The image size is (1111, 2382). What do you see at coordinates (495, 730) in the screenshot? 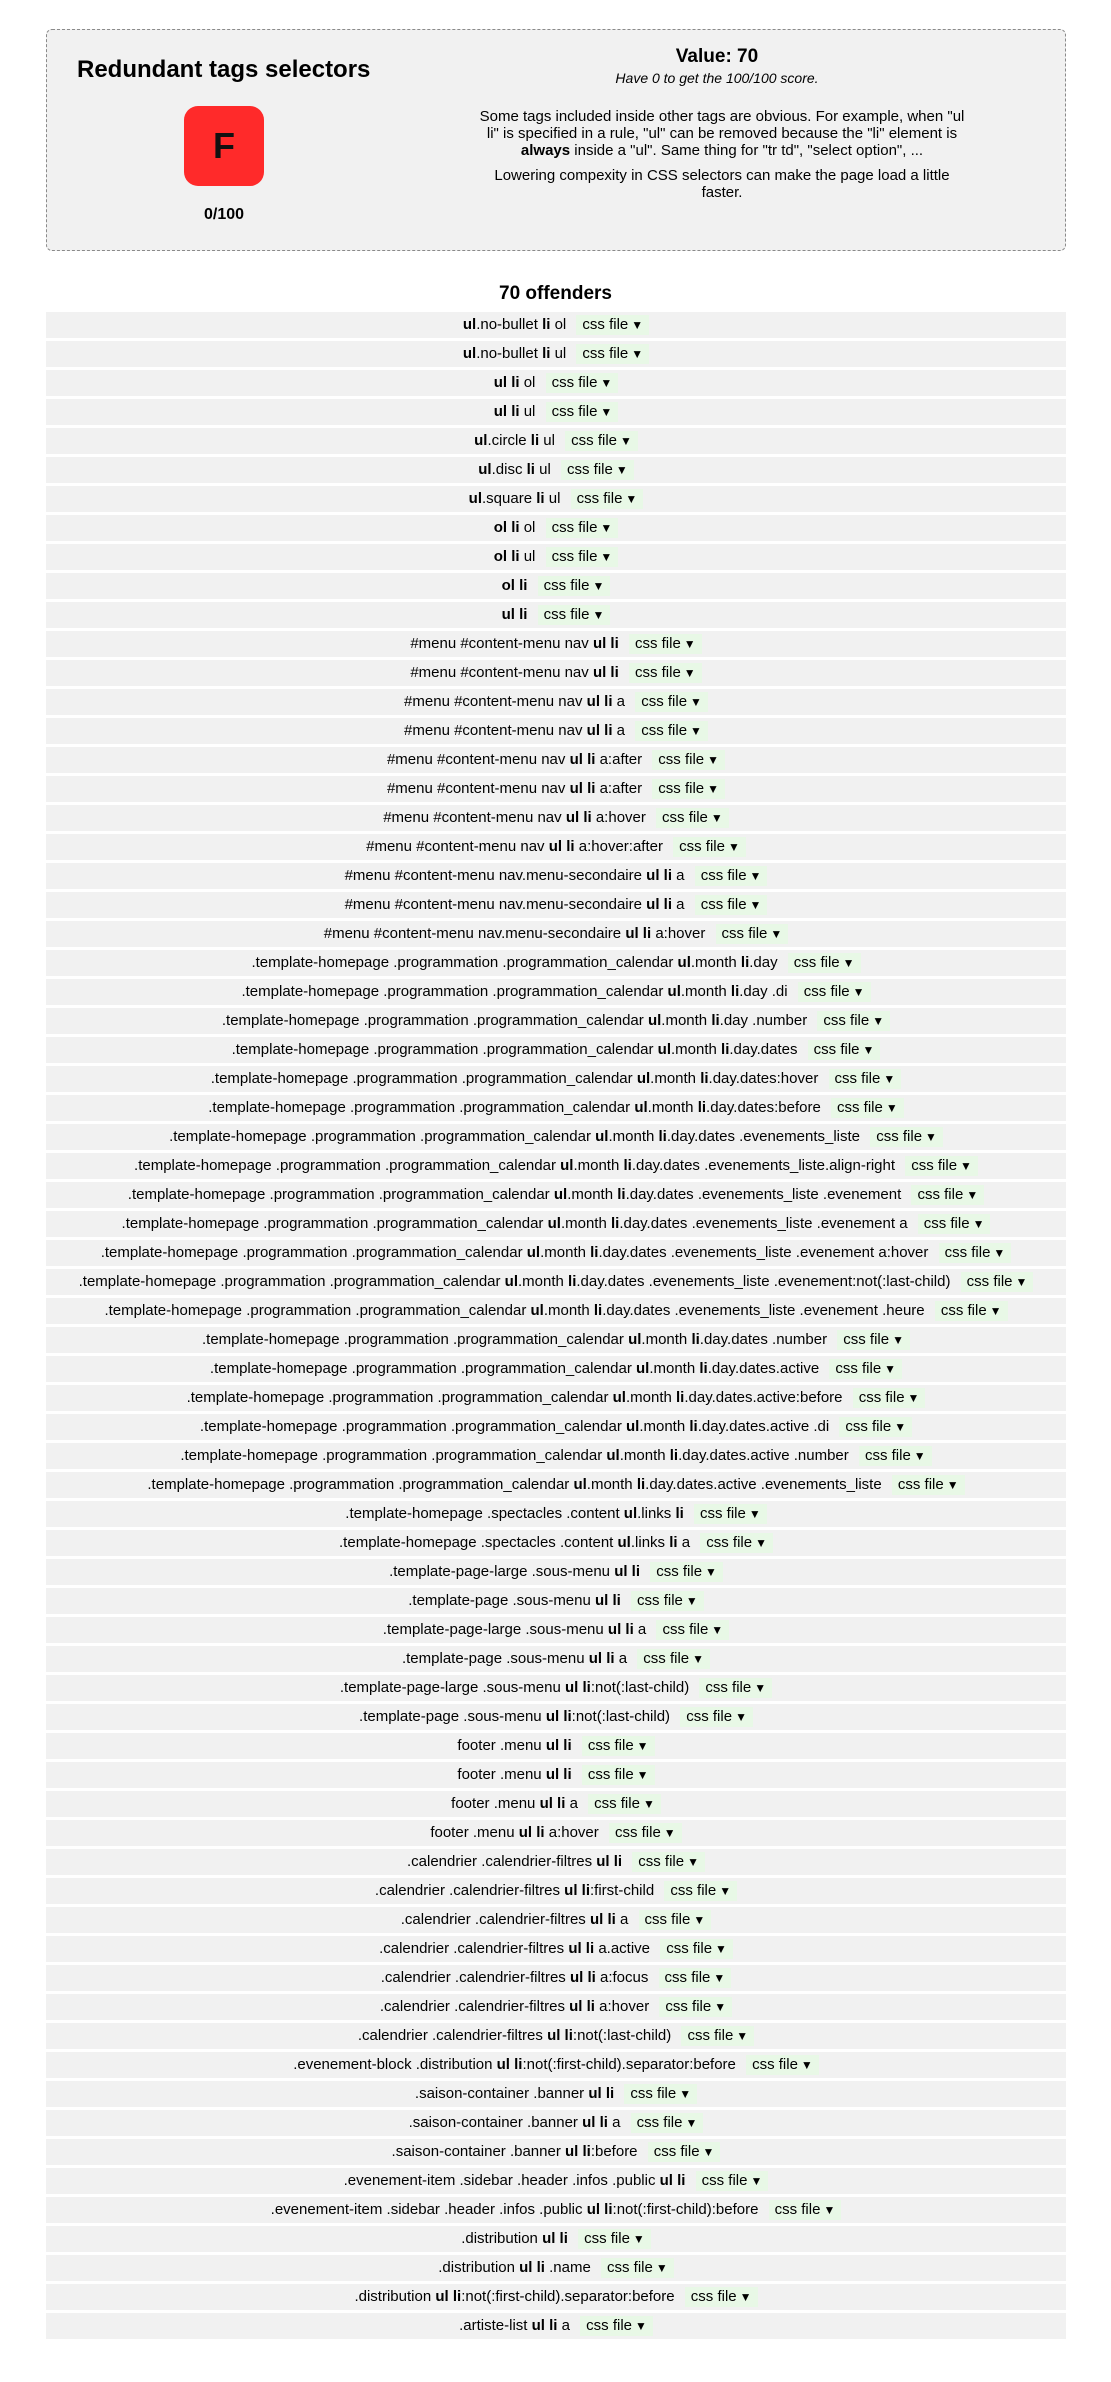
I see `selector-part: #menu #content-menu nav` at bounding box center [495, 730].